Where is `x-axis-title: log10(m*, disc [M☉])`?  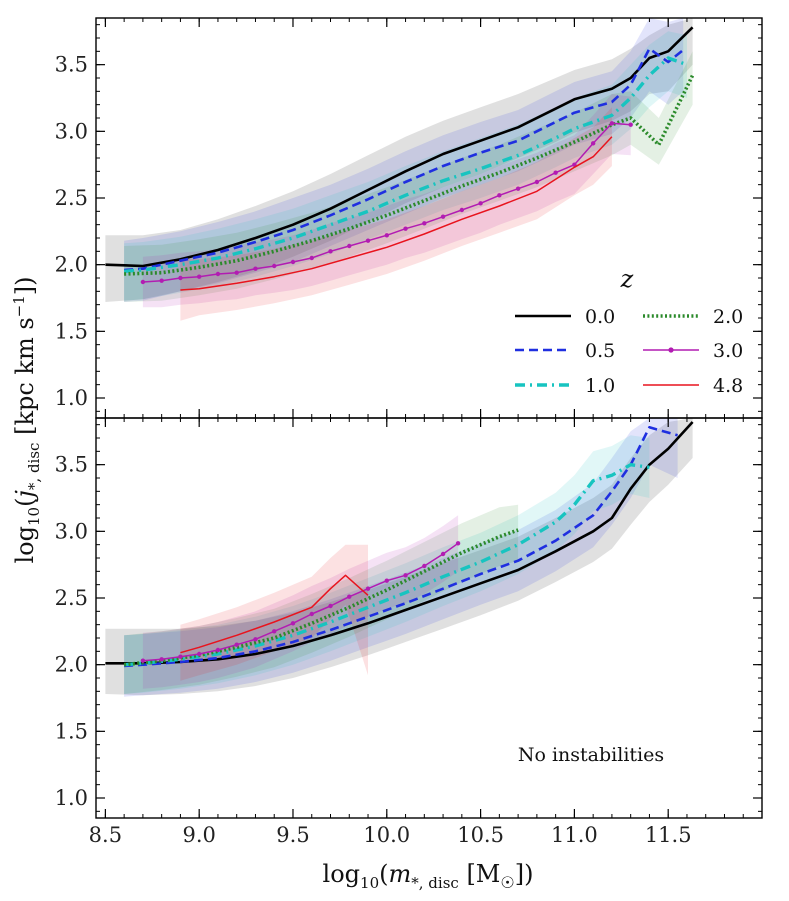 x-axis-title: log10(m*, disc [M☉]) is located at coordinates (428, 876).